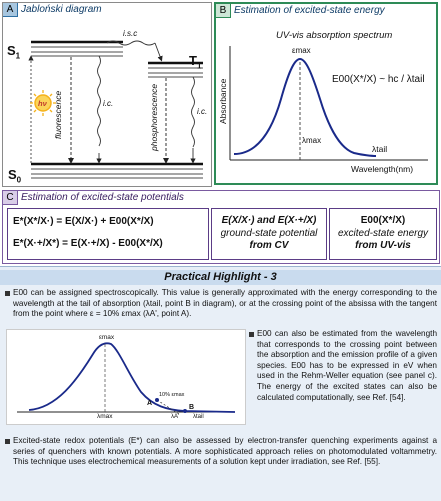 This screenshot has height=501, width=441. Describe the element at coordinates (61, 9) in the screenshot. I see `panel-a-title: Jabloński diagram` at that location.